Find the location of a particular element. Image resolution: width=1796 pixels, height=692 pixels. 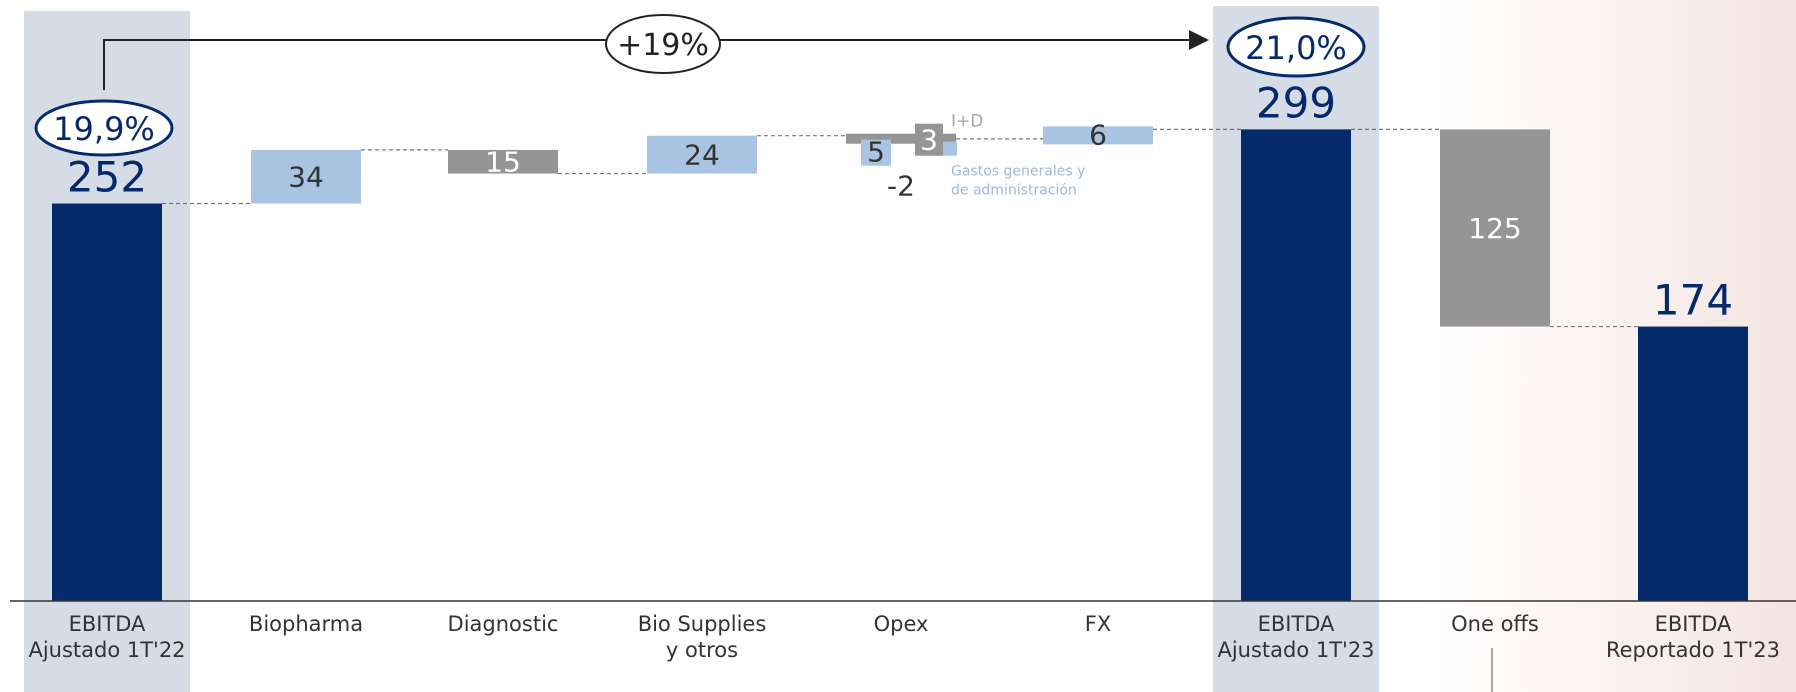

value-label-3: 24 is located at coordinates (702, 155).